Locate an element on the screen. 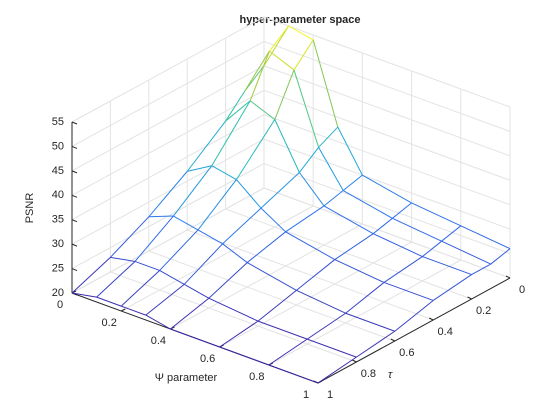 Image resolution: width=560 pixels, height=420 pixels. x-tick is located at coordinates (123, 310).